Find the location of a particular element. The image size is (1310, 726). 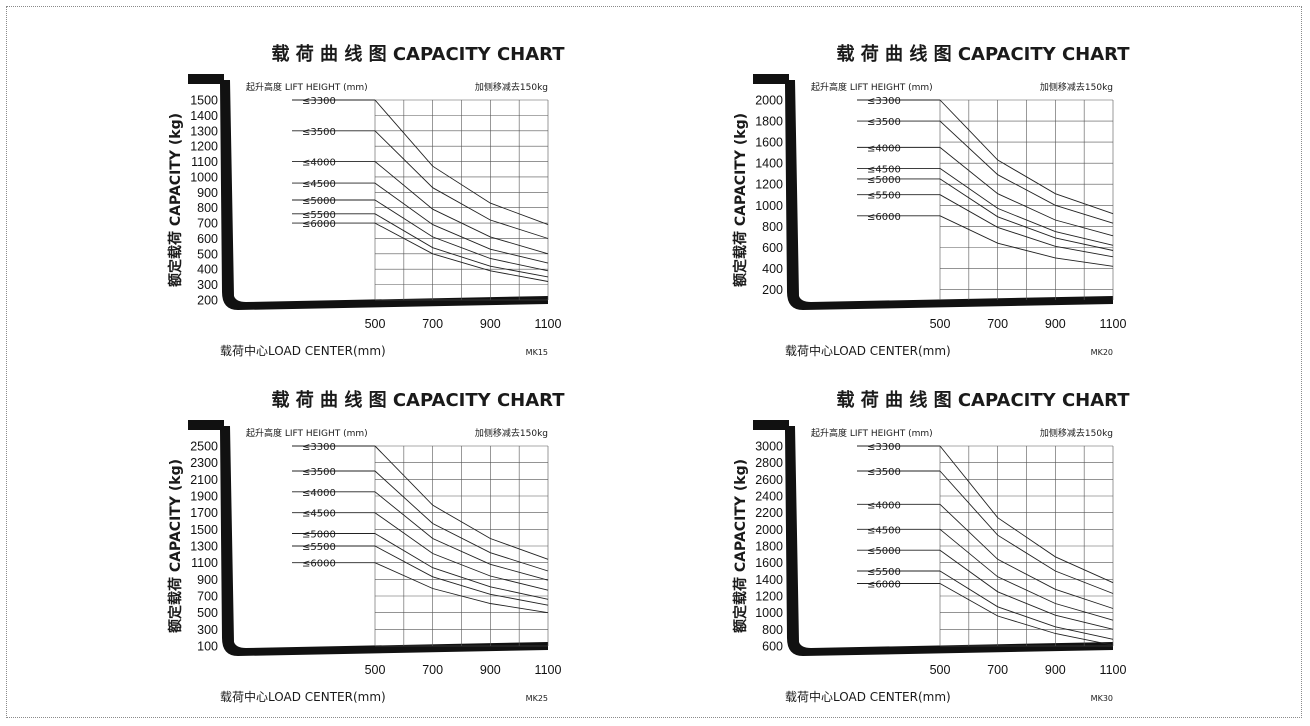

y-tick-label: 800 is located at coordinates (207, 208).